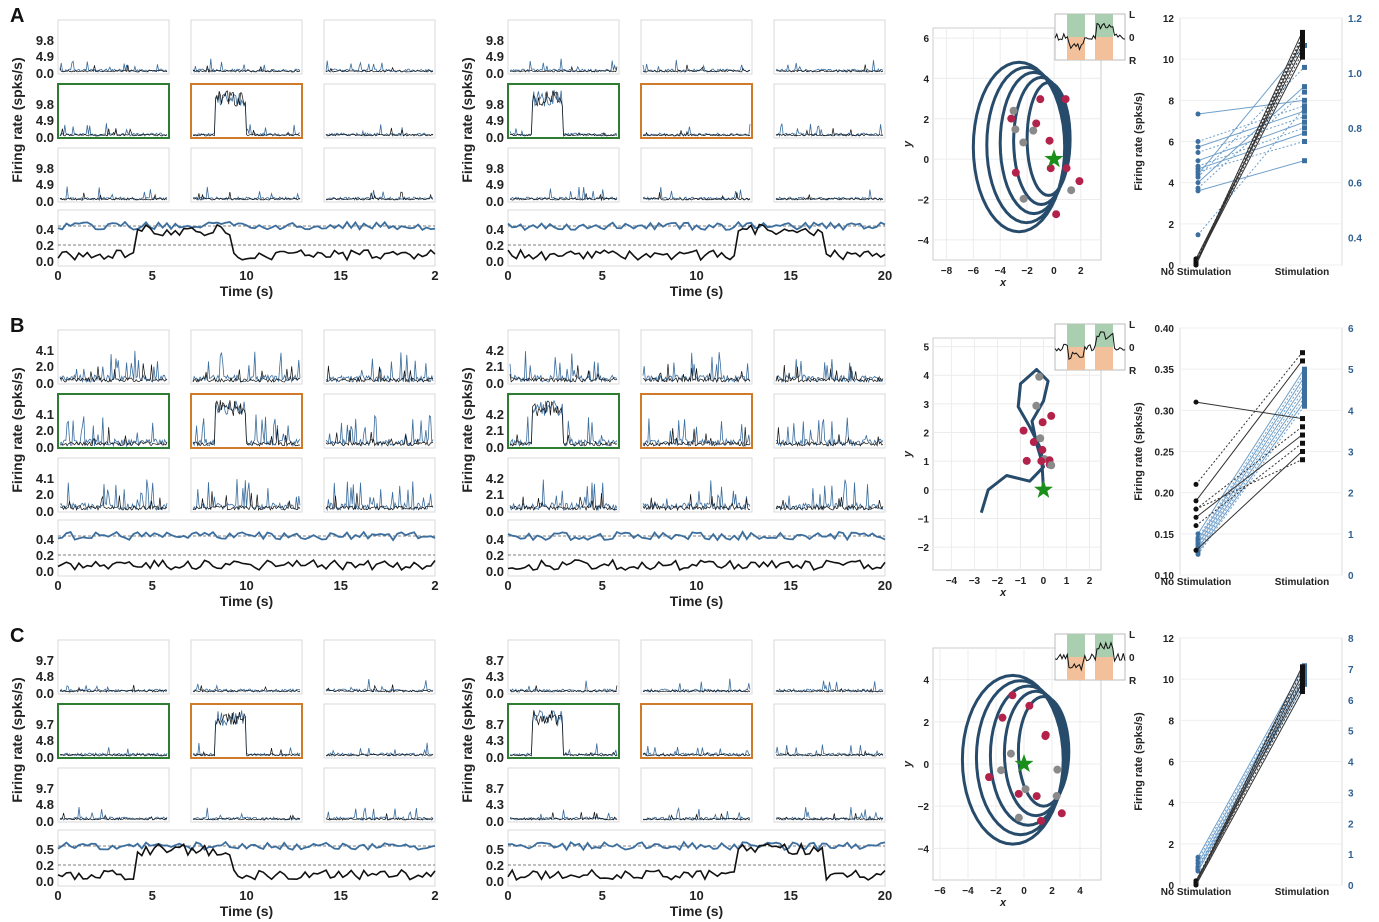 This screenshot has height=922, width=1379. I want to click on inset-label-R: R, so click(1133, 61).